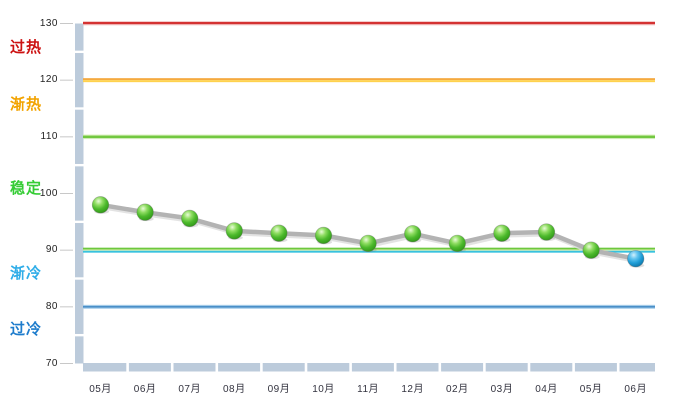 The width and height of the screenshot is (674, 407). Describe the element at coordinates (48, 193) in the screenshot. I see `y-axis-label: 100` at that location.